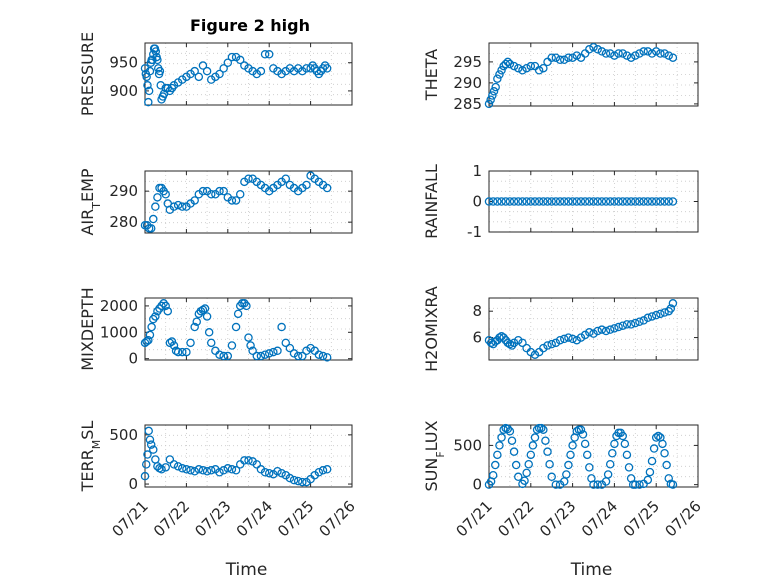  What do you see at coordinates (431, 201) in the screenshot?
I see `y-axis-label: RAINFALL` at bounding box center [431, 201].